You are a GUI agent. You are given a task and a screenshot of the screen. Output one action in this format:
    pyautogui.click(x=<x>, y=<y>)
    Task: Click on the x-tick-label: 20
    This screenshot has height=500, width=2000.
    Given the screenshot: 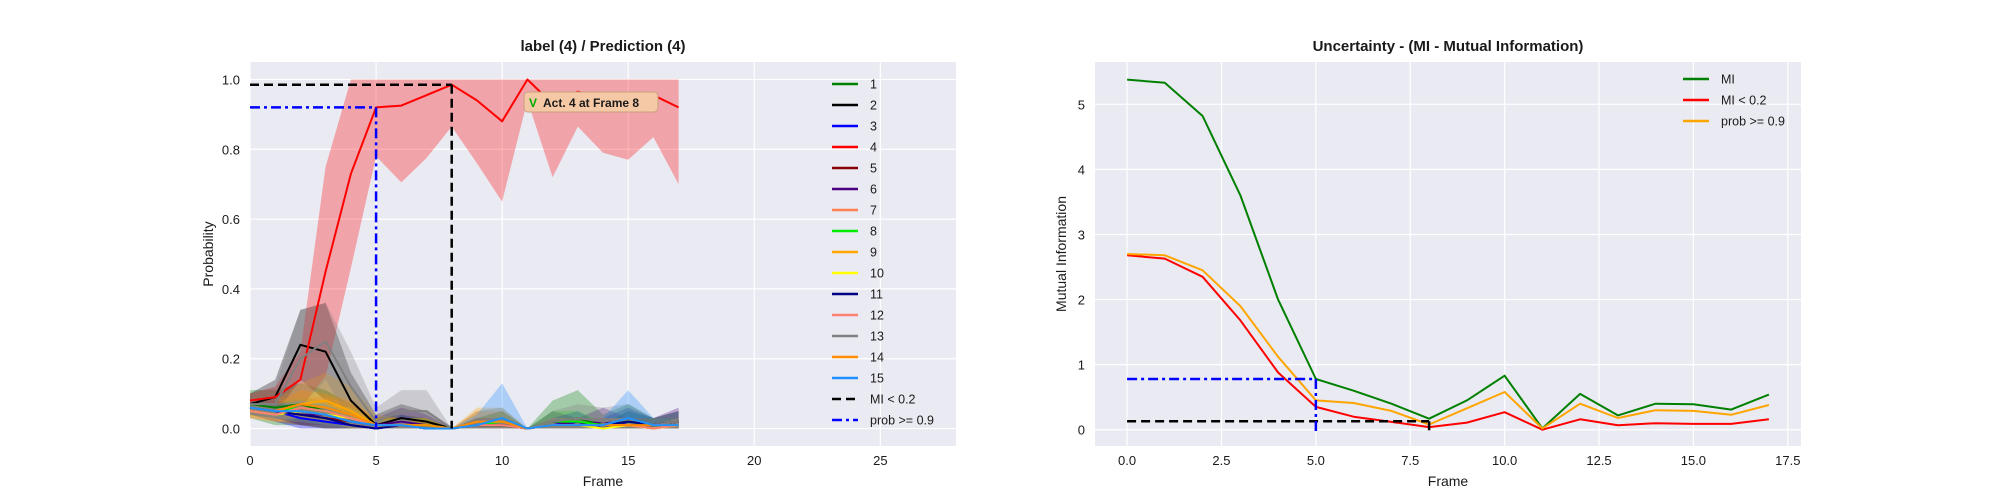 What is the action you would take?
    pyautogui.click(x=754, y=460)
    